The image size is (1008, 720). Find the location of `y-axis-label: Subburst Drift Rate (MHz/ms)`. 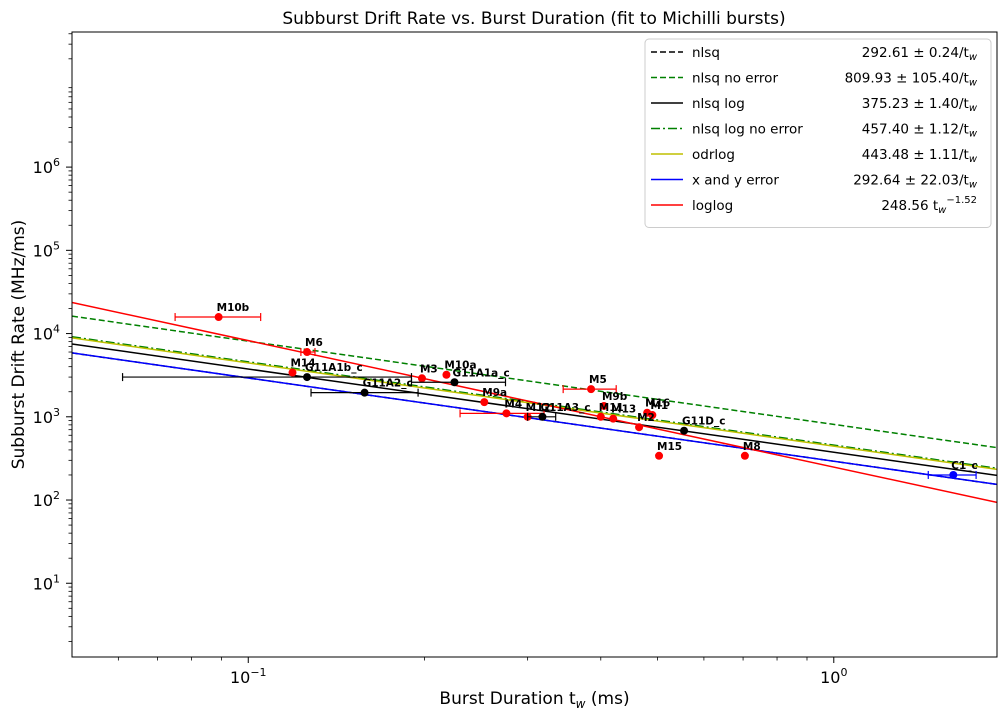

y-axis-label: Subburst Drift Rate (MHz/ms) is located at coordinates (19, 345).